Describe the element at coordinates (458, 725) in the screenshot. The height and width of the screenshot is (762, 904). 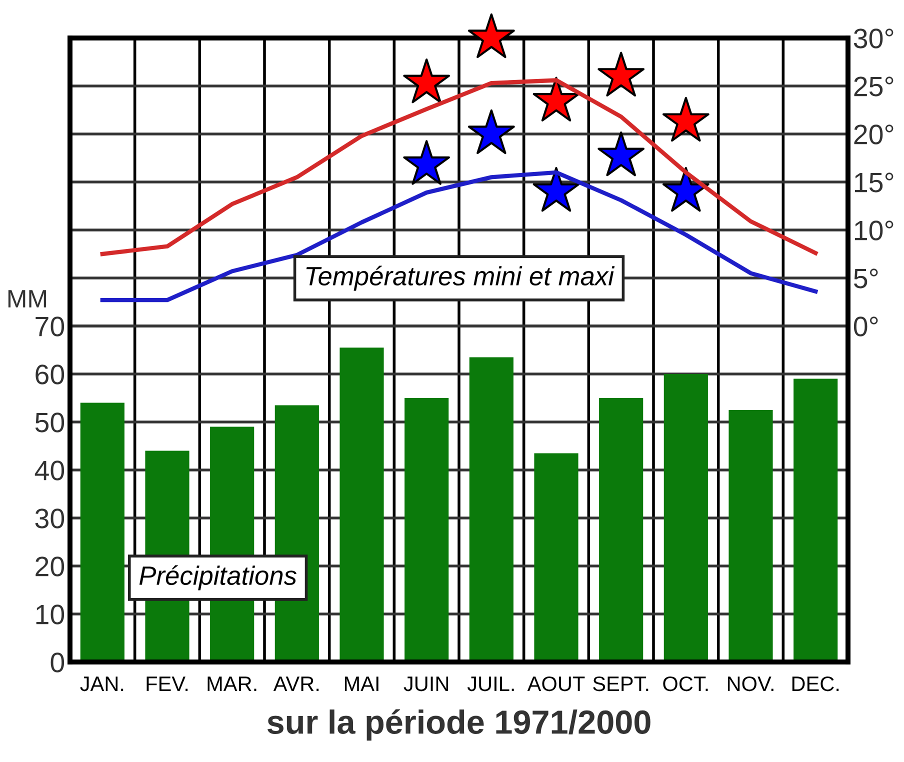
I see `x-axis-title: sur la période 1971/2000` at that location.